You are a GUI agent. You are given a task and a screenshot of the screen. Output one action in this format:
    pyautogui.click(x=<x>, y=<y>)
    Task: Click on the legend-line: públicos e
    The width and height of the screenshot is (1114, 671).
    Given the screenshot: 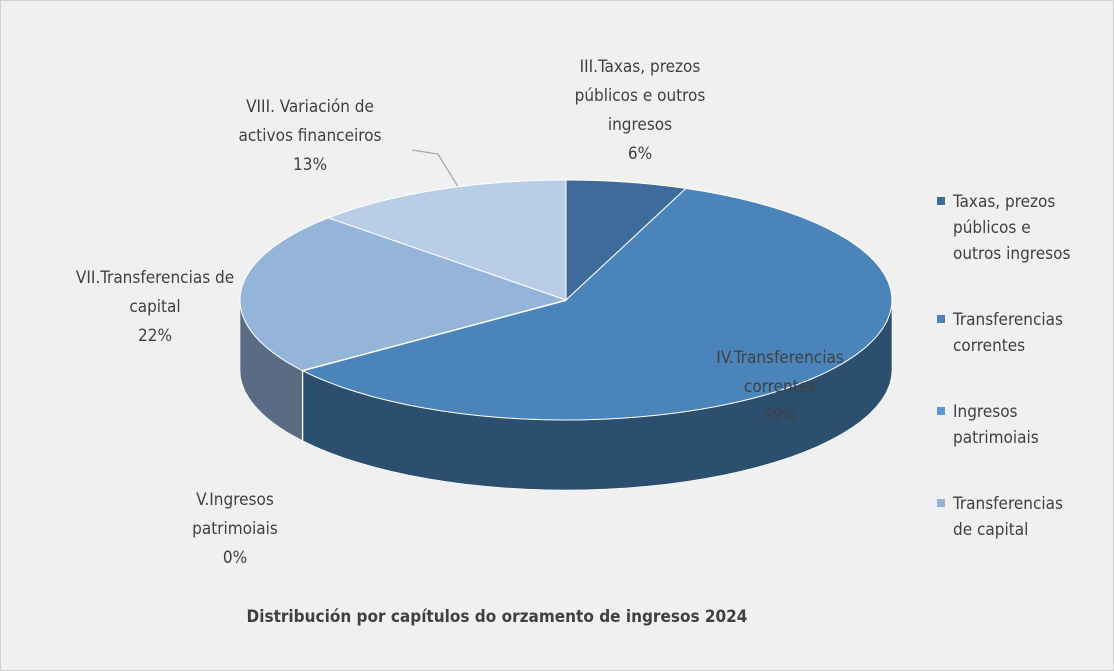 What is the action you would take?
    pyautogui.click(x=992, y=228)
    